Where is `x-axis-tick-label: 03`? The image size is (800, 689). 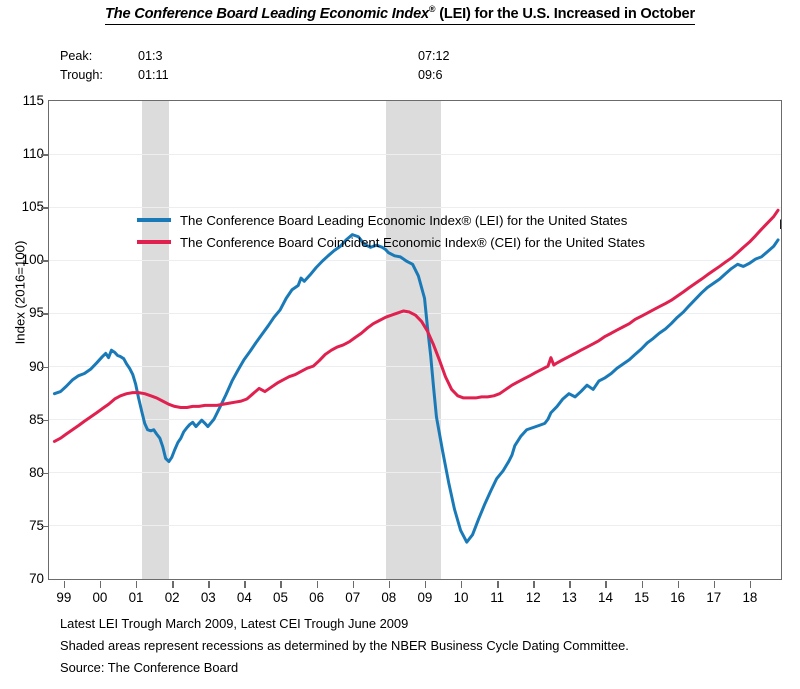 x-axis-tick-label: 03 is located at coordinates (208, 597).